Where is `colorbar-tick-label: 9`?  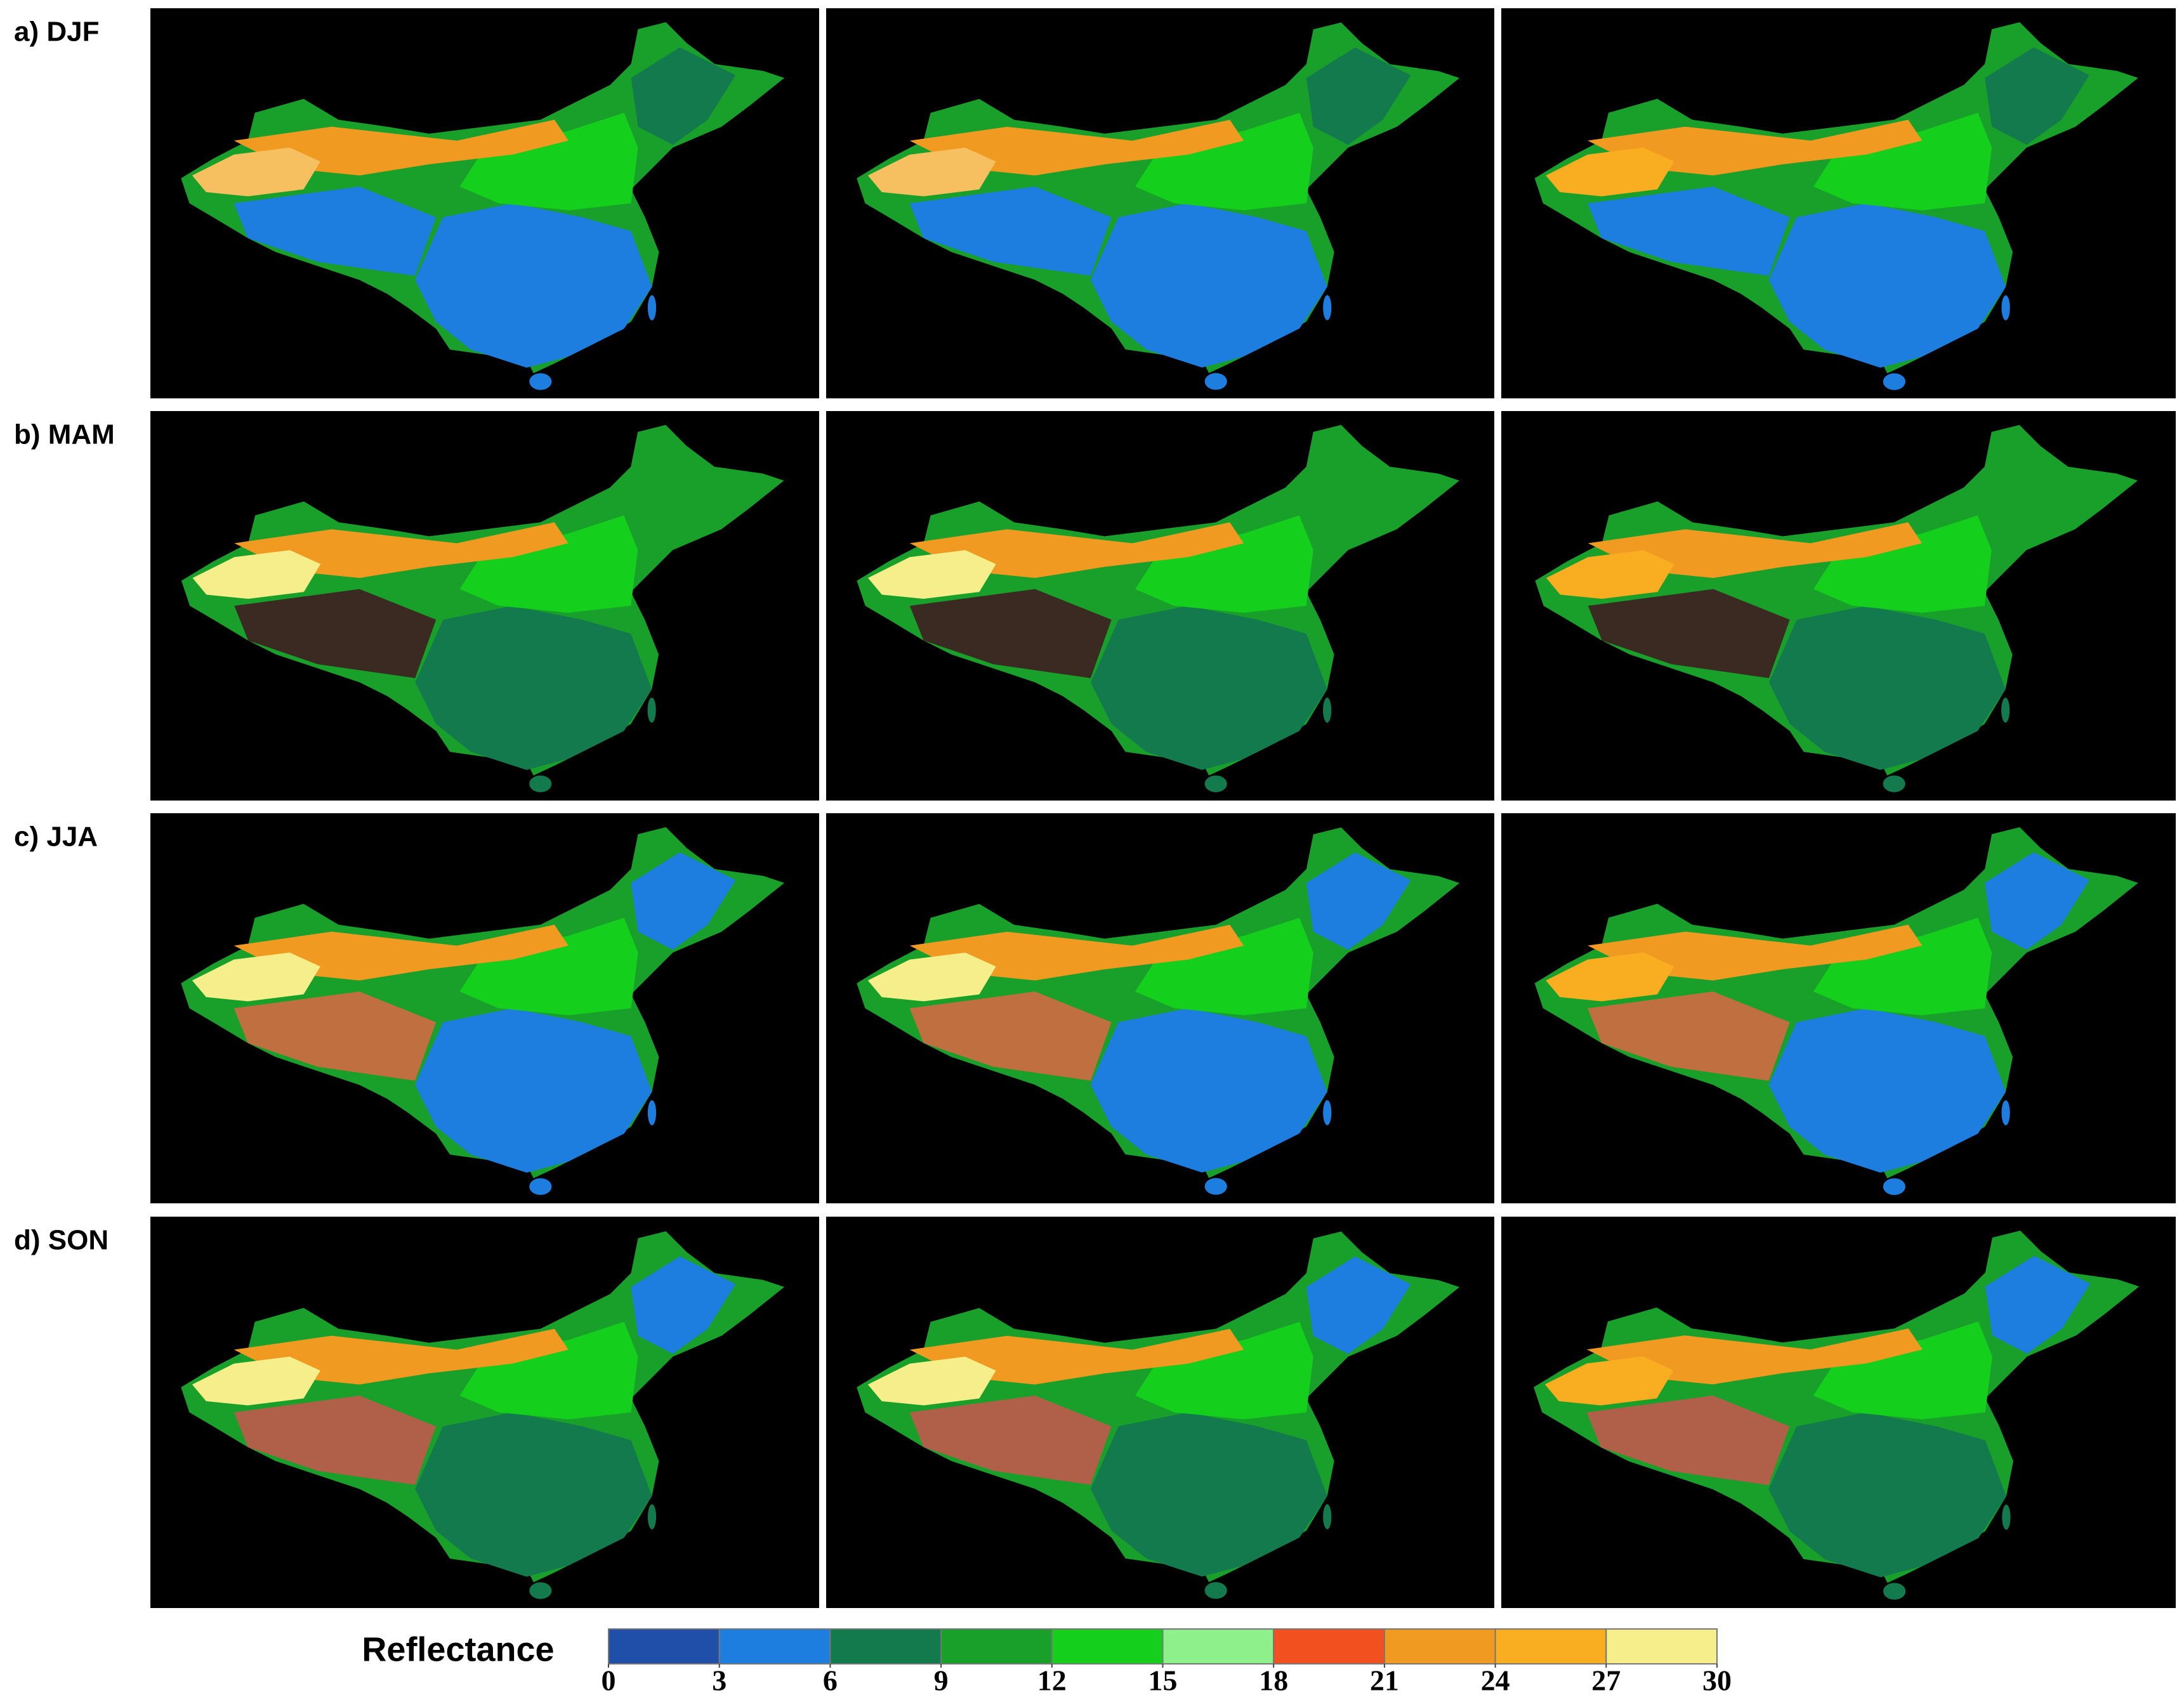 colorbar-tick-label: 9 is located at coordinates (941, 1680).